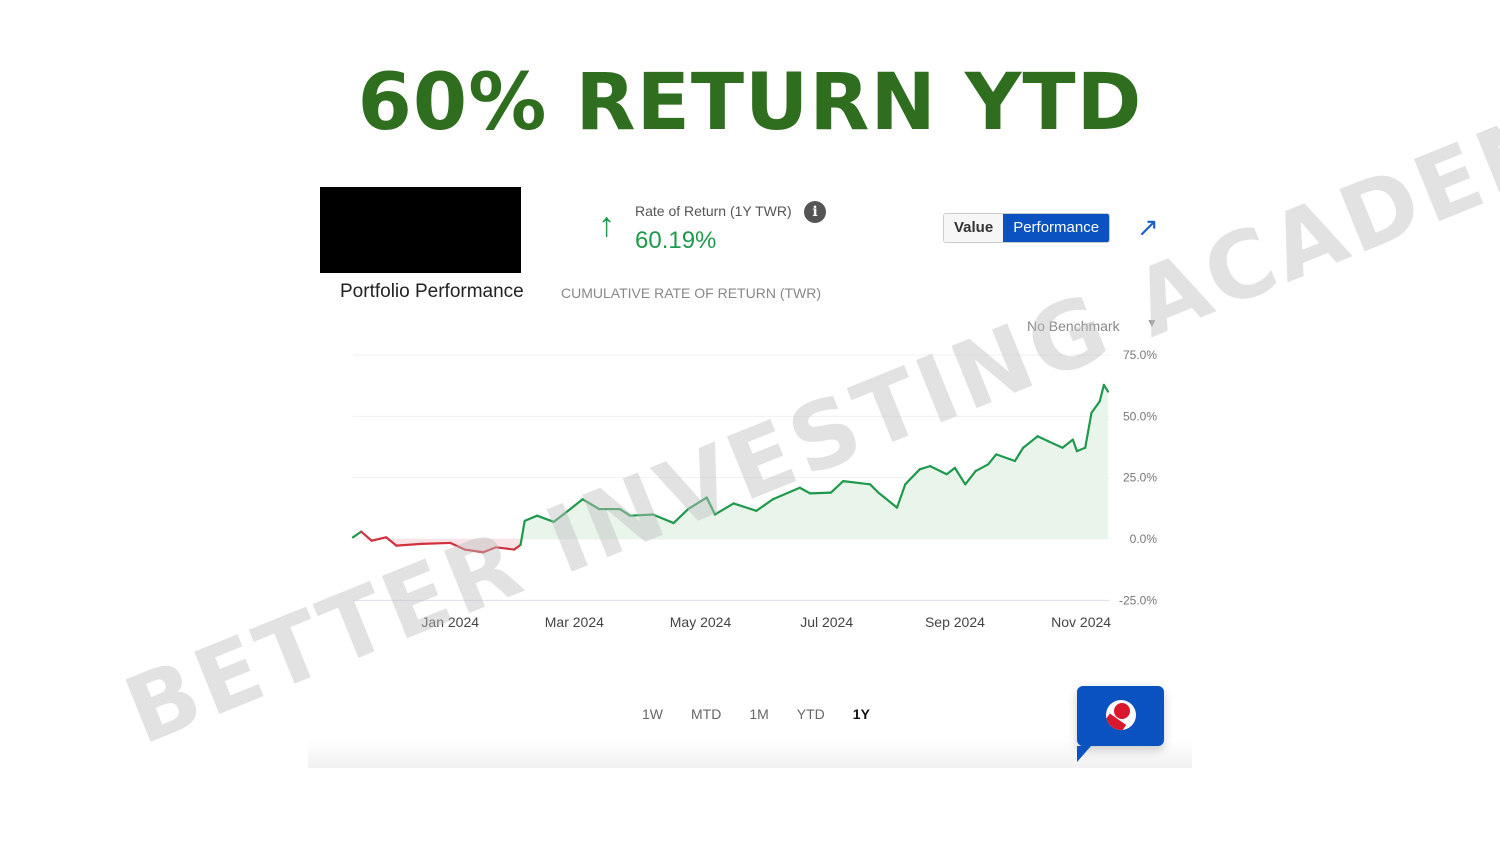  What do you see at coordinates (815, 212) in the screenshot?
I see `info-icon: i` at bounding box center [815, 212].